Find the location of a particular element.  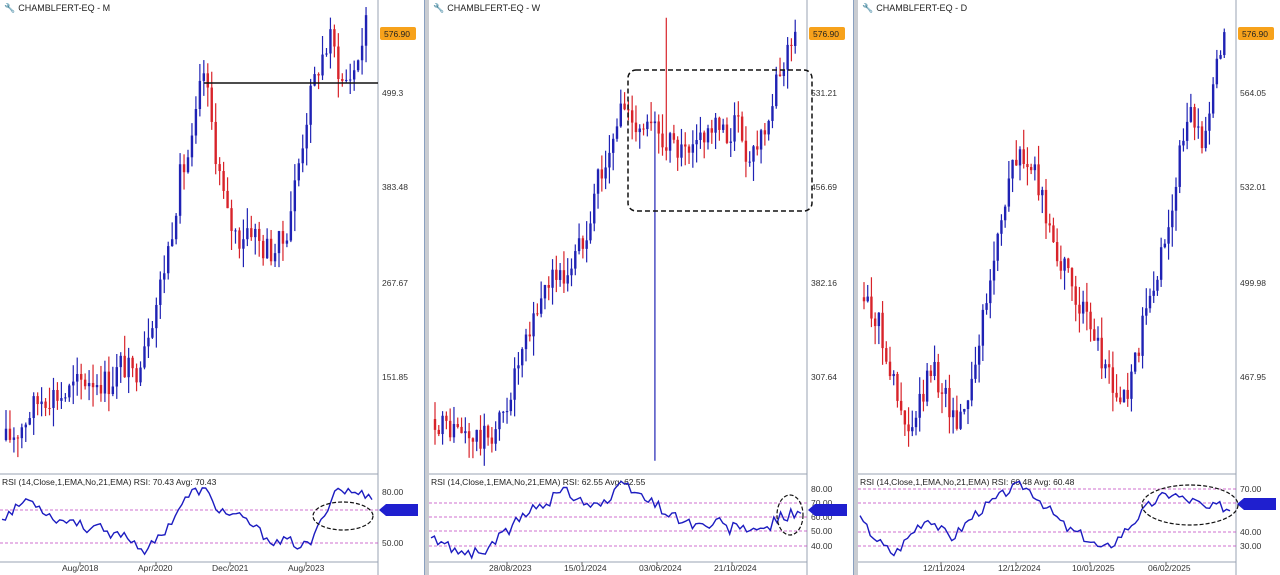

consolidation-box is located at coordinates (720, 140).